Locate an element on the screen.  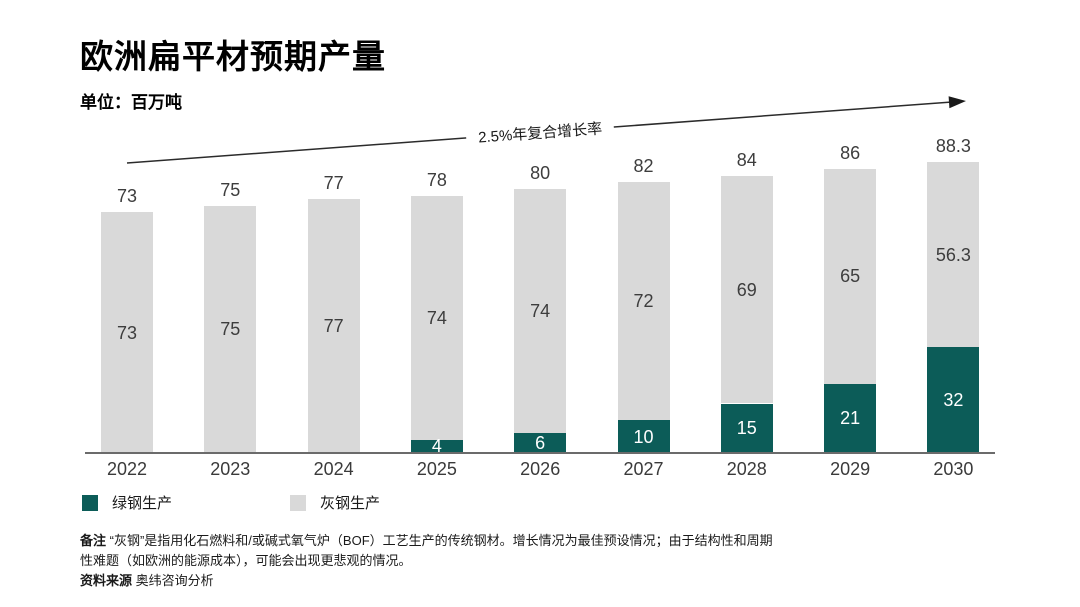
chart-title: 欧洲扁平材预期产量 is located at coordinates (233, 56).